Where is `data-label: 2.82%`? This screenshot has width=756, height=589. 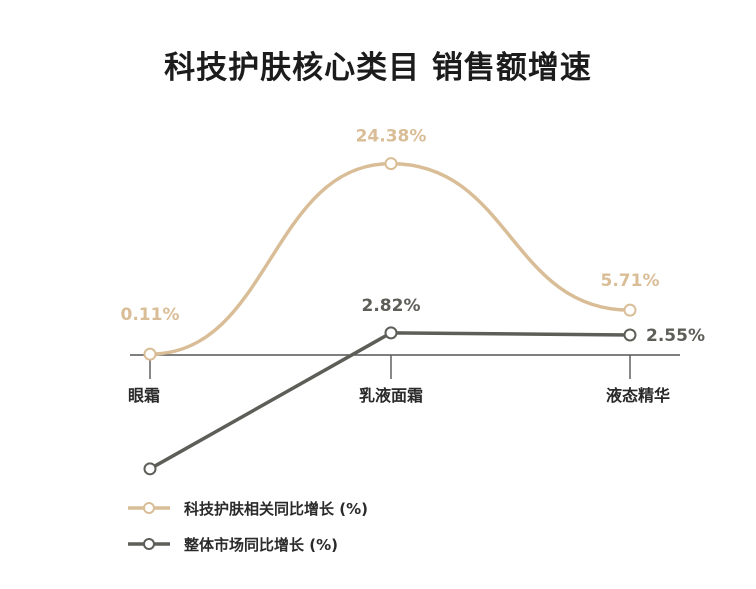 data-label: 2.82% is located at coordinates (391, 306).